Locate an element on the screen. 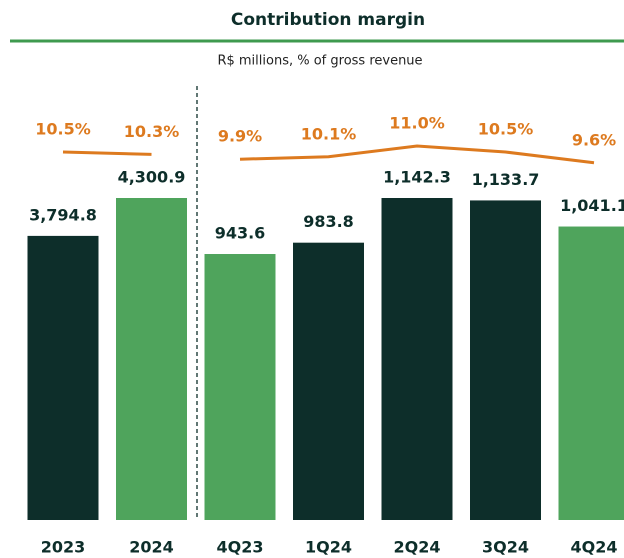 The width and height of the screenshot is (624, 558). x-tick-label: 2023 is located at coordinates (63, 547).